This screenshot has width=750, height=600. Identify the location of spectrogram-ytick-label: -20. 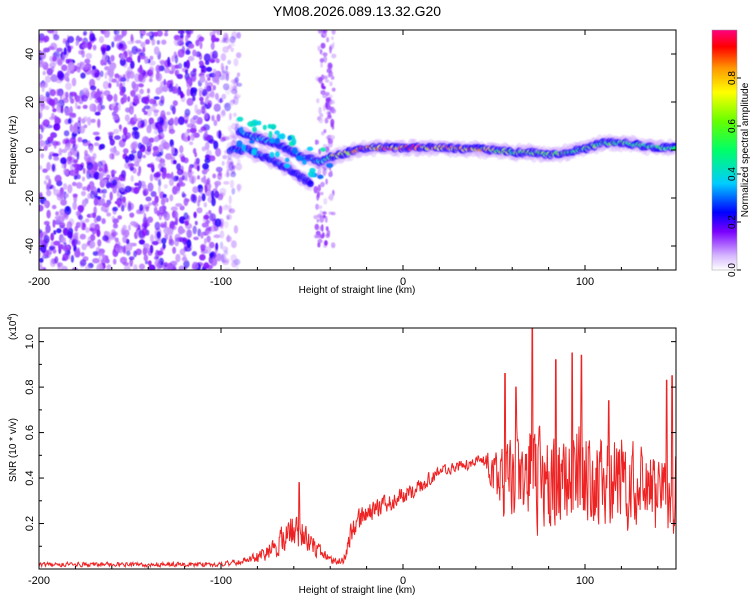
(30, 198).